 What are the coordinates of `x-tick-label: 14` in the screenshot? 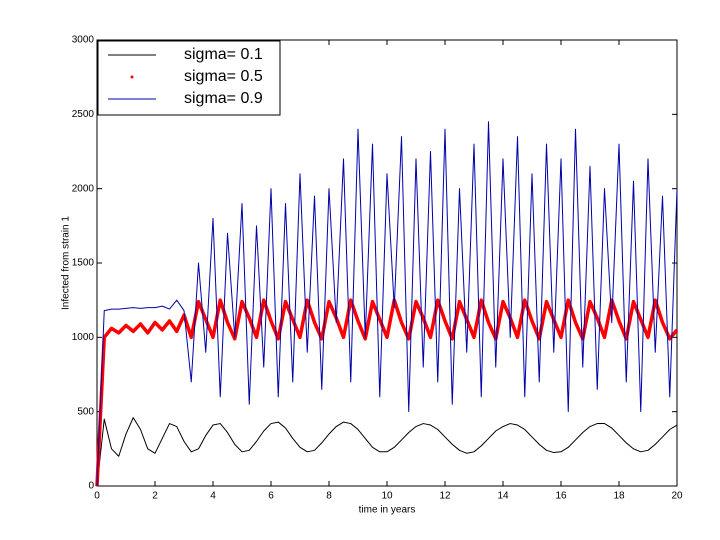 It's located at (503, 496).